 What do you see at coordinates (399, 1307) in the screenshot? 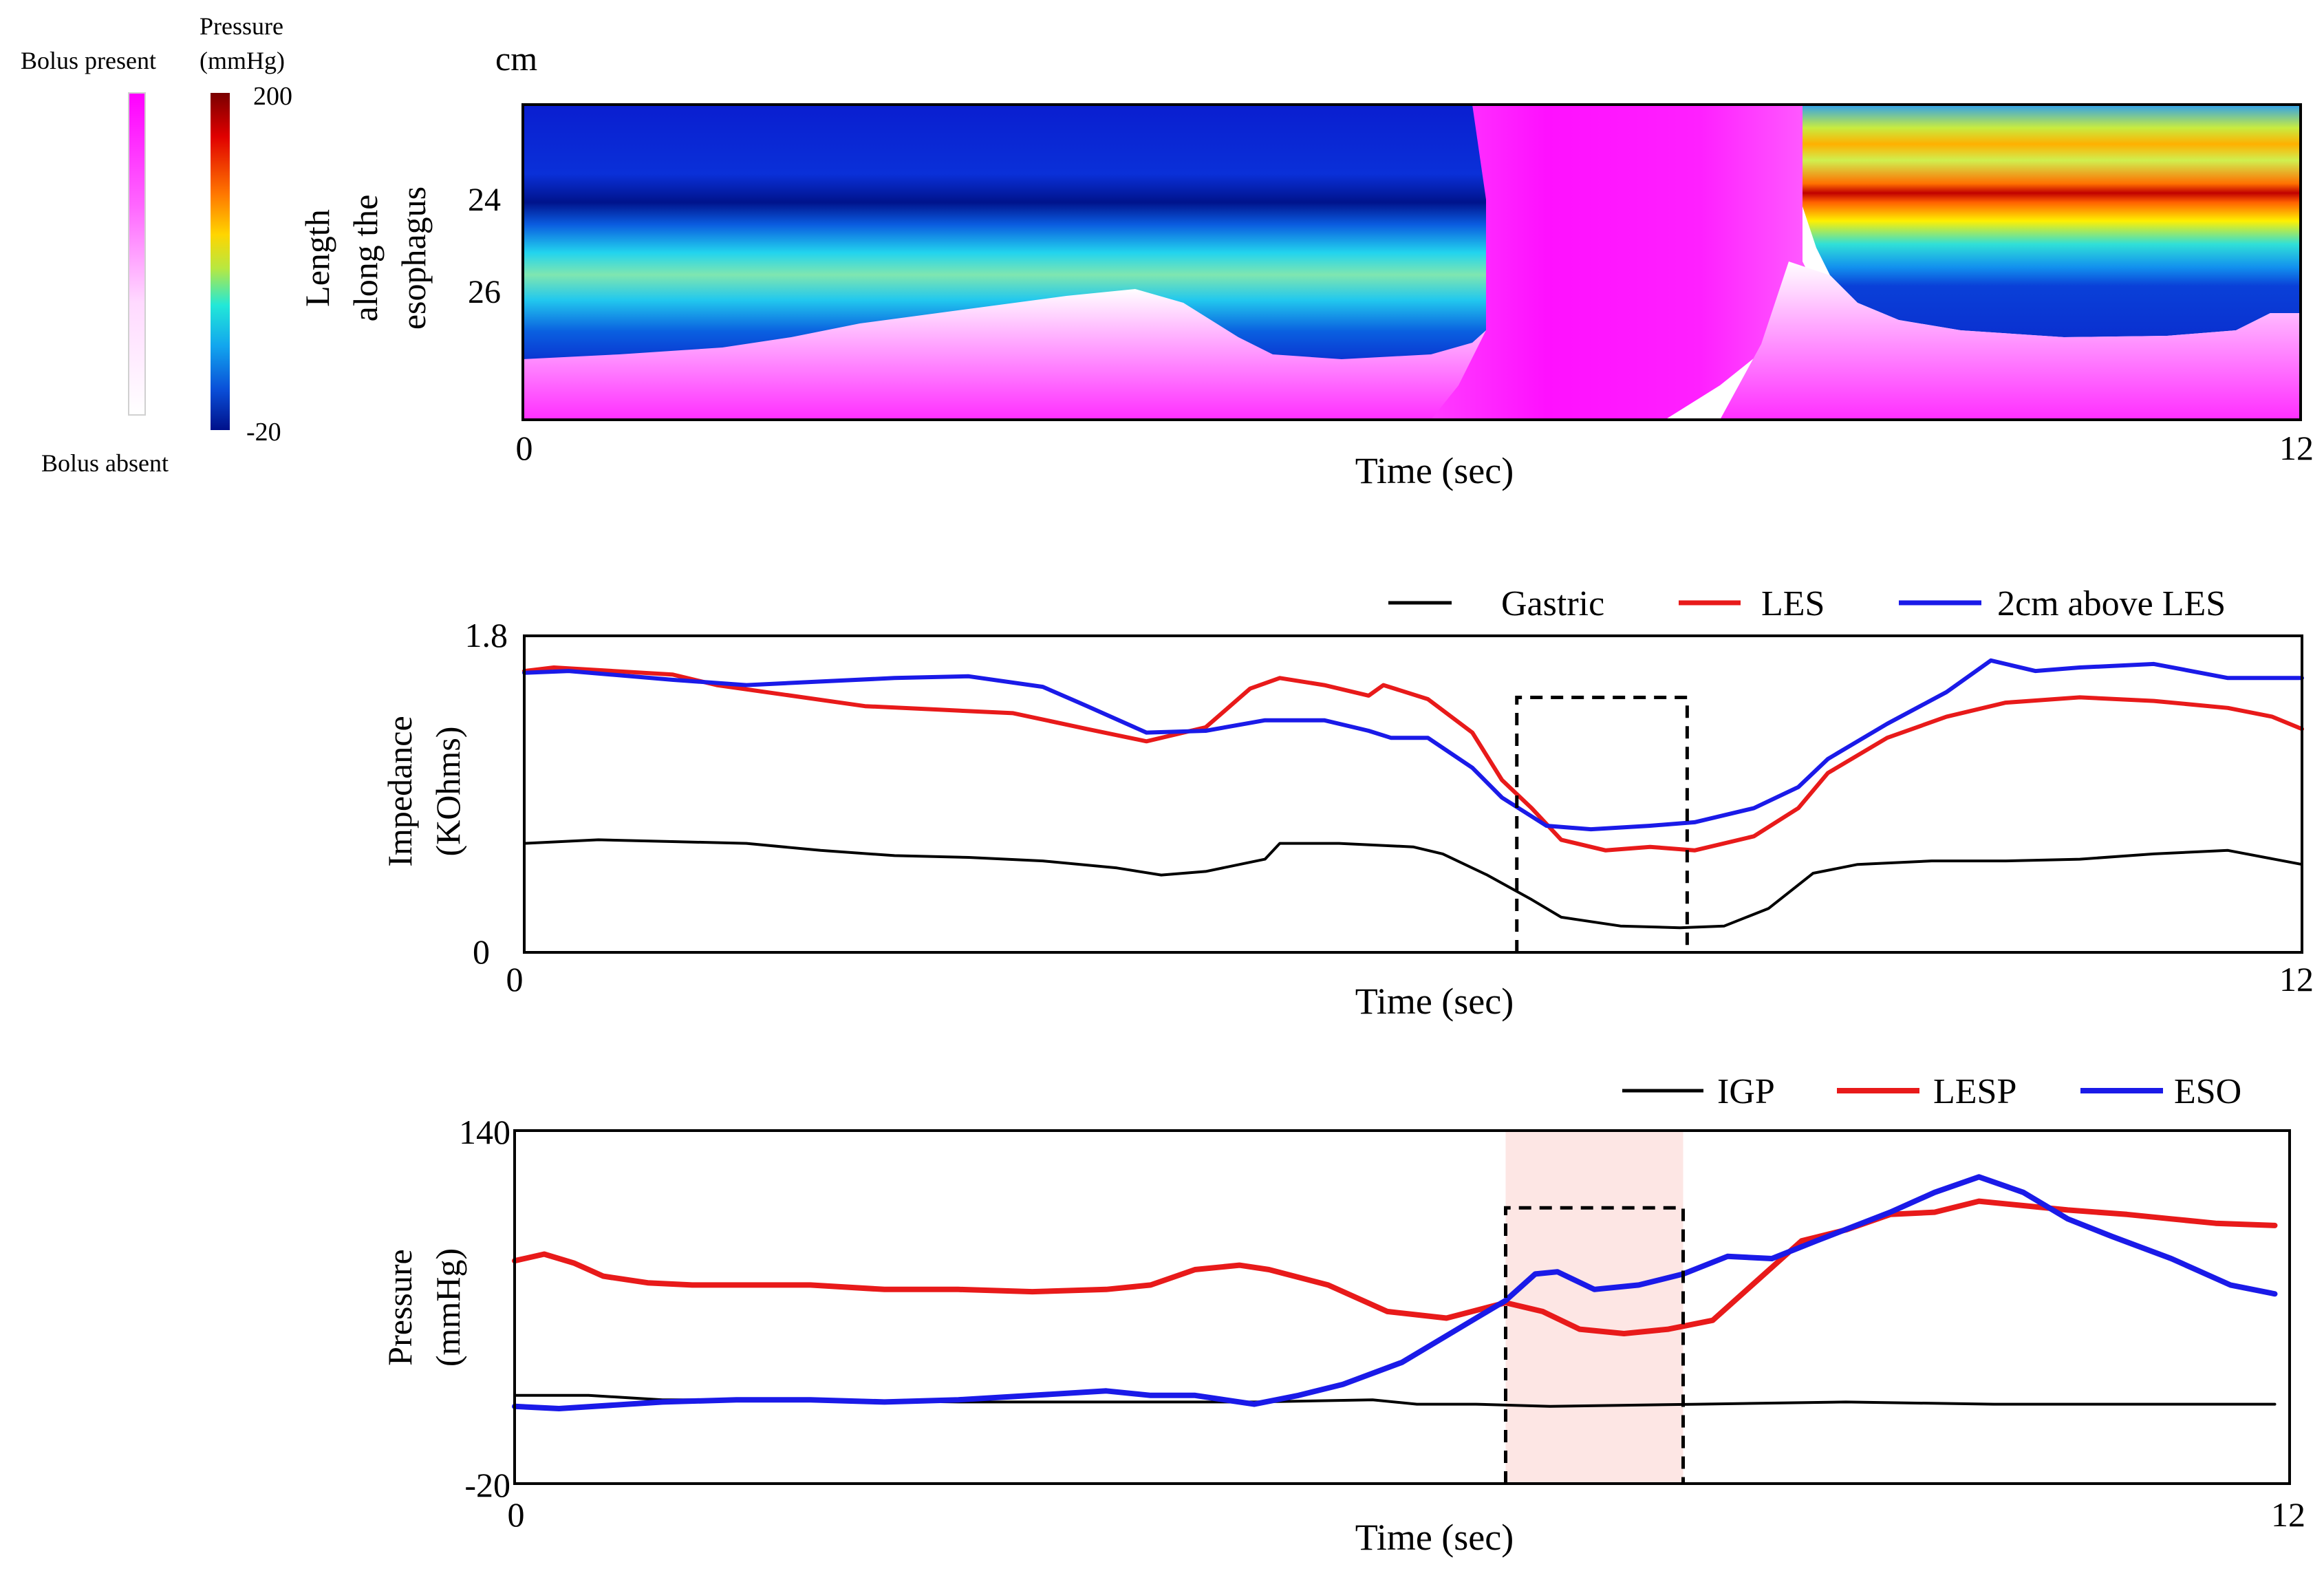
I see `pressure-ylabel-line1: Pressure` at bounding box center [399, 1307].